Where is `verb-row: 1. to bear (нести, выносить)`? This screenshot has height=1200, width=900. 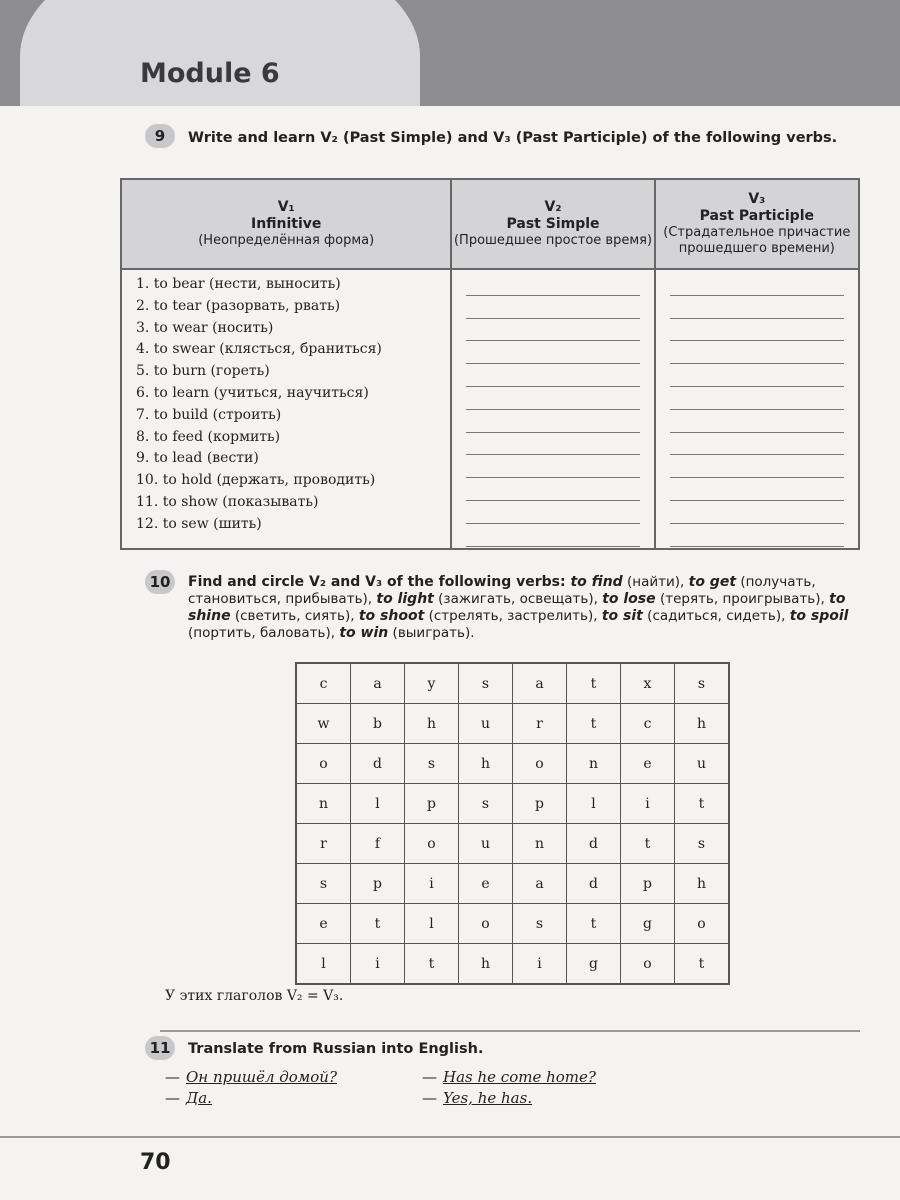 verb-row: 1. to bear (нести, выносить) is located at coordinates (238, 284).